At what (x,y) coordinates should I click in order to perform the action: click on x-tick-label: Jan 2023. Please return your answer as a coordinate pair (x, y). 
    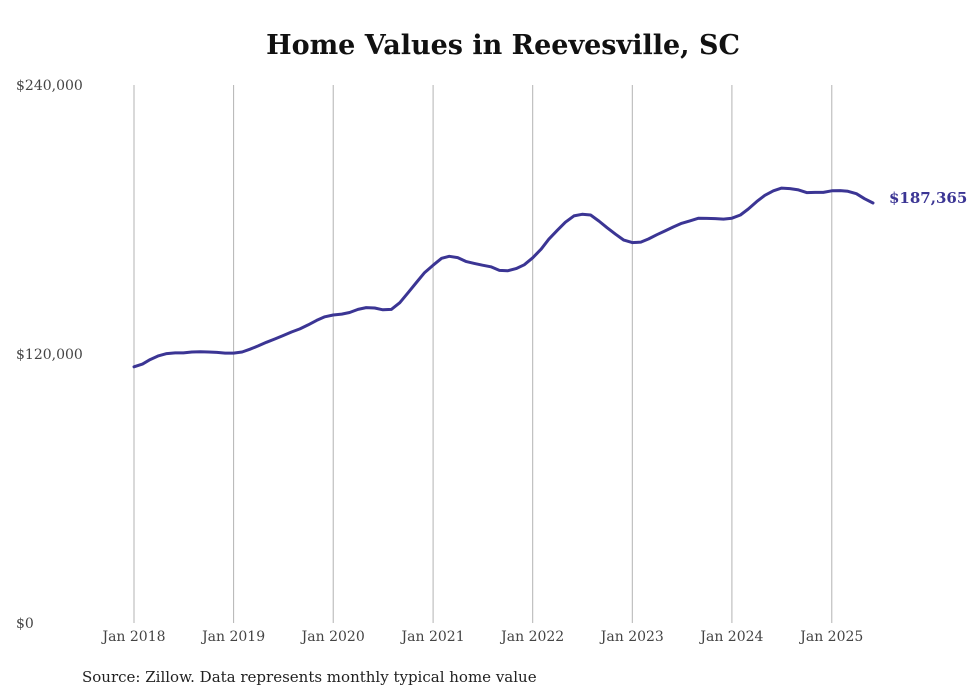
    Looking at the image, I should click on (631, 637).